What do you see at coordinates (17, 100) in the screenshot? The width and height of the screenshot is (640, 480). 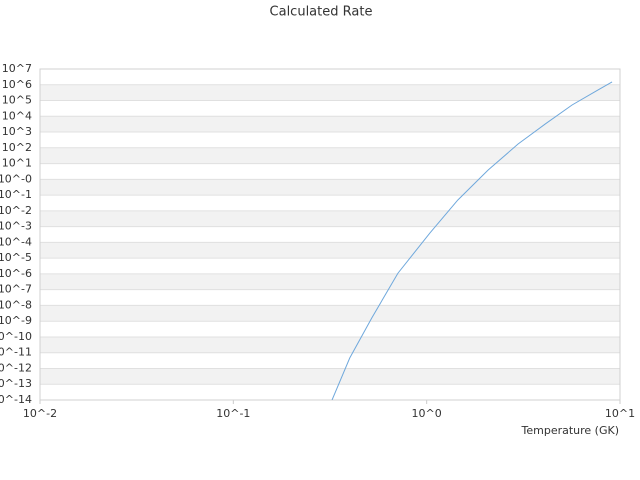 I see `y-tick-label: 10^5` at bounding box center [17, 100].